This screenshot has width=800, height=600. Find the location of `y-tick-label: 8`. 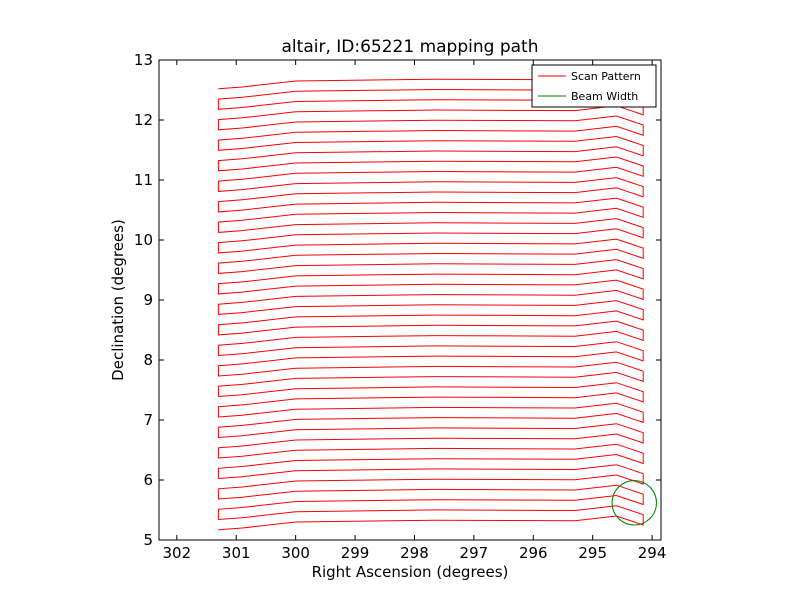

y-tick-label: 8 is located at coordinates (148, 360).